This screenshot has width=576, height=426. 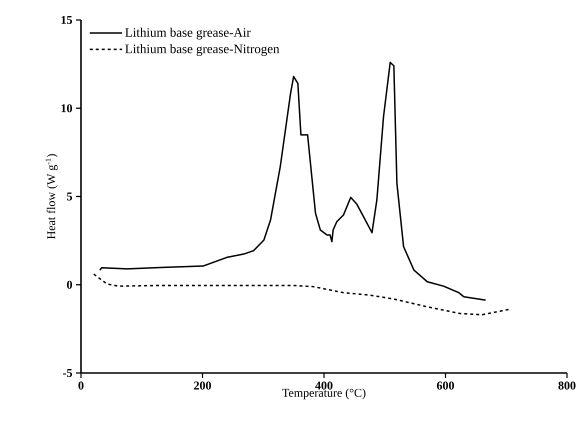 What do you see at coordinates (203, 386) in the screenshot?
I see `x-tick-label: 200` at bounding box center [203, 386].